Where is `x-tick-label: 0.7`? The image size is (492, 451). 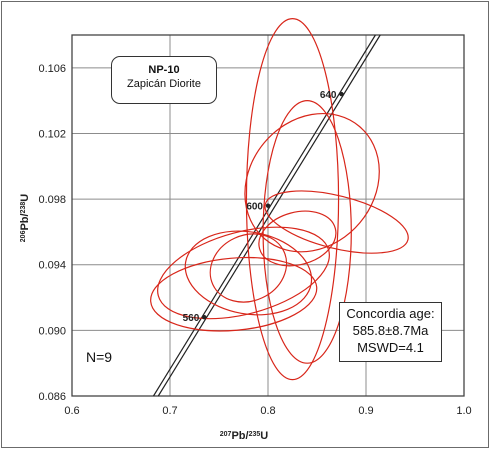 x-tick-label: 0.7 is located at coordinates (169, 411).